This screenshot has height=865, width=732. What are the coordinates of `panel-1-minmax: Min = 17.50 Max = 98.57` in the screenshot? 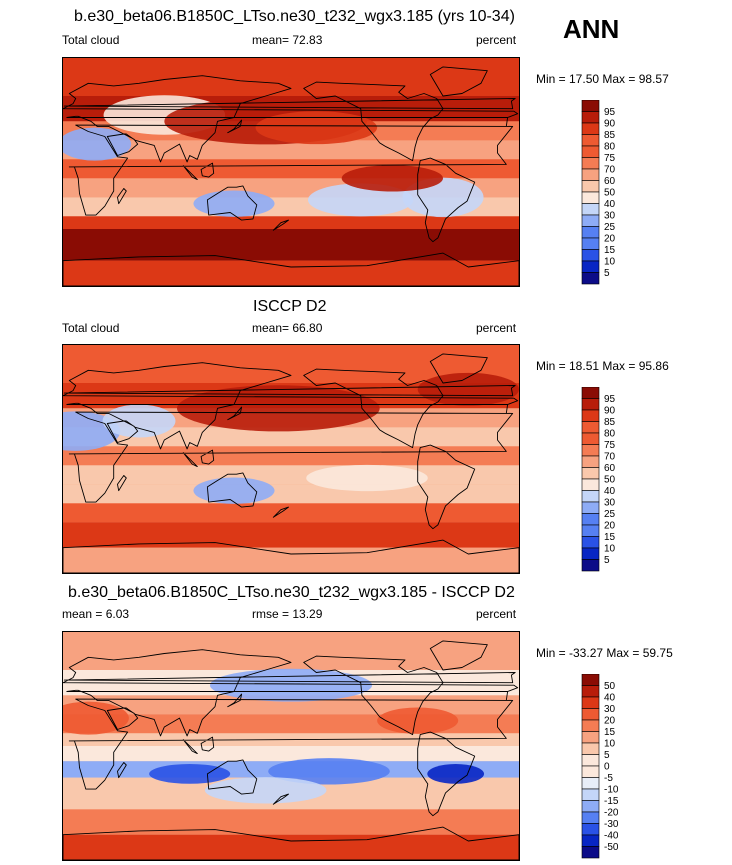 It's located at (602, 79).